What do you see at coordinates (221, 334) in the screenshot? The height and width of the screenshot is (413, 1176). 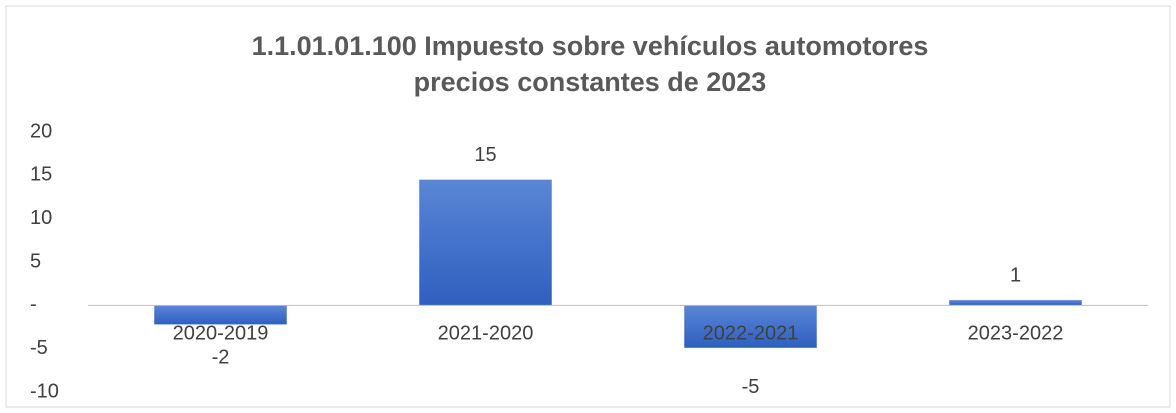 I see `x-tick-label: 2020-2019` at bounding box center [221, 334].